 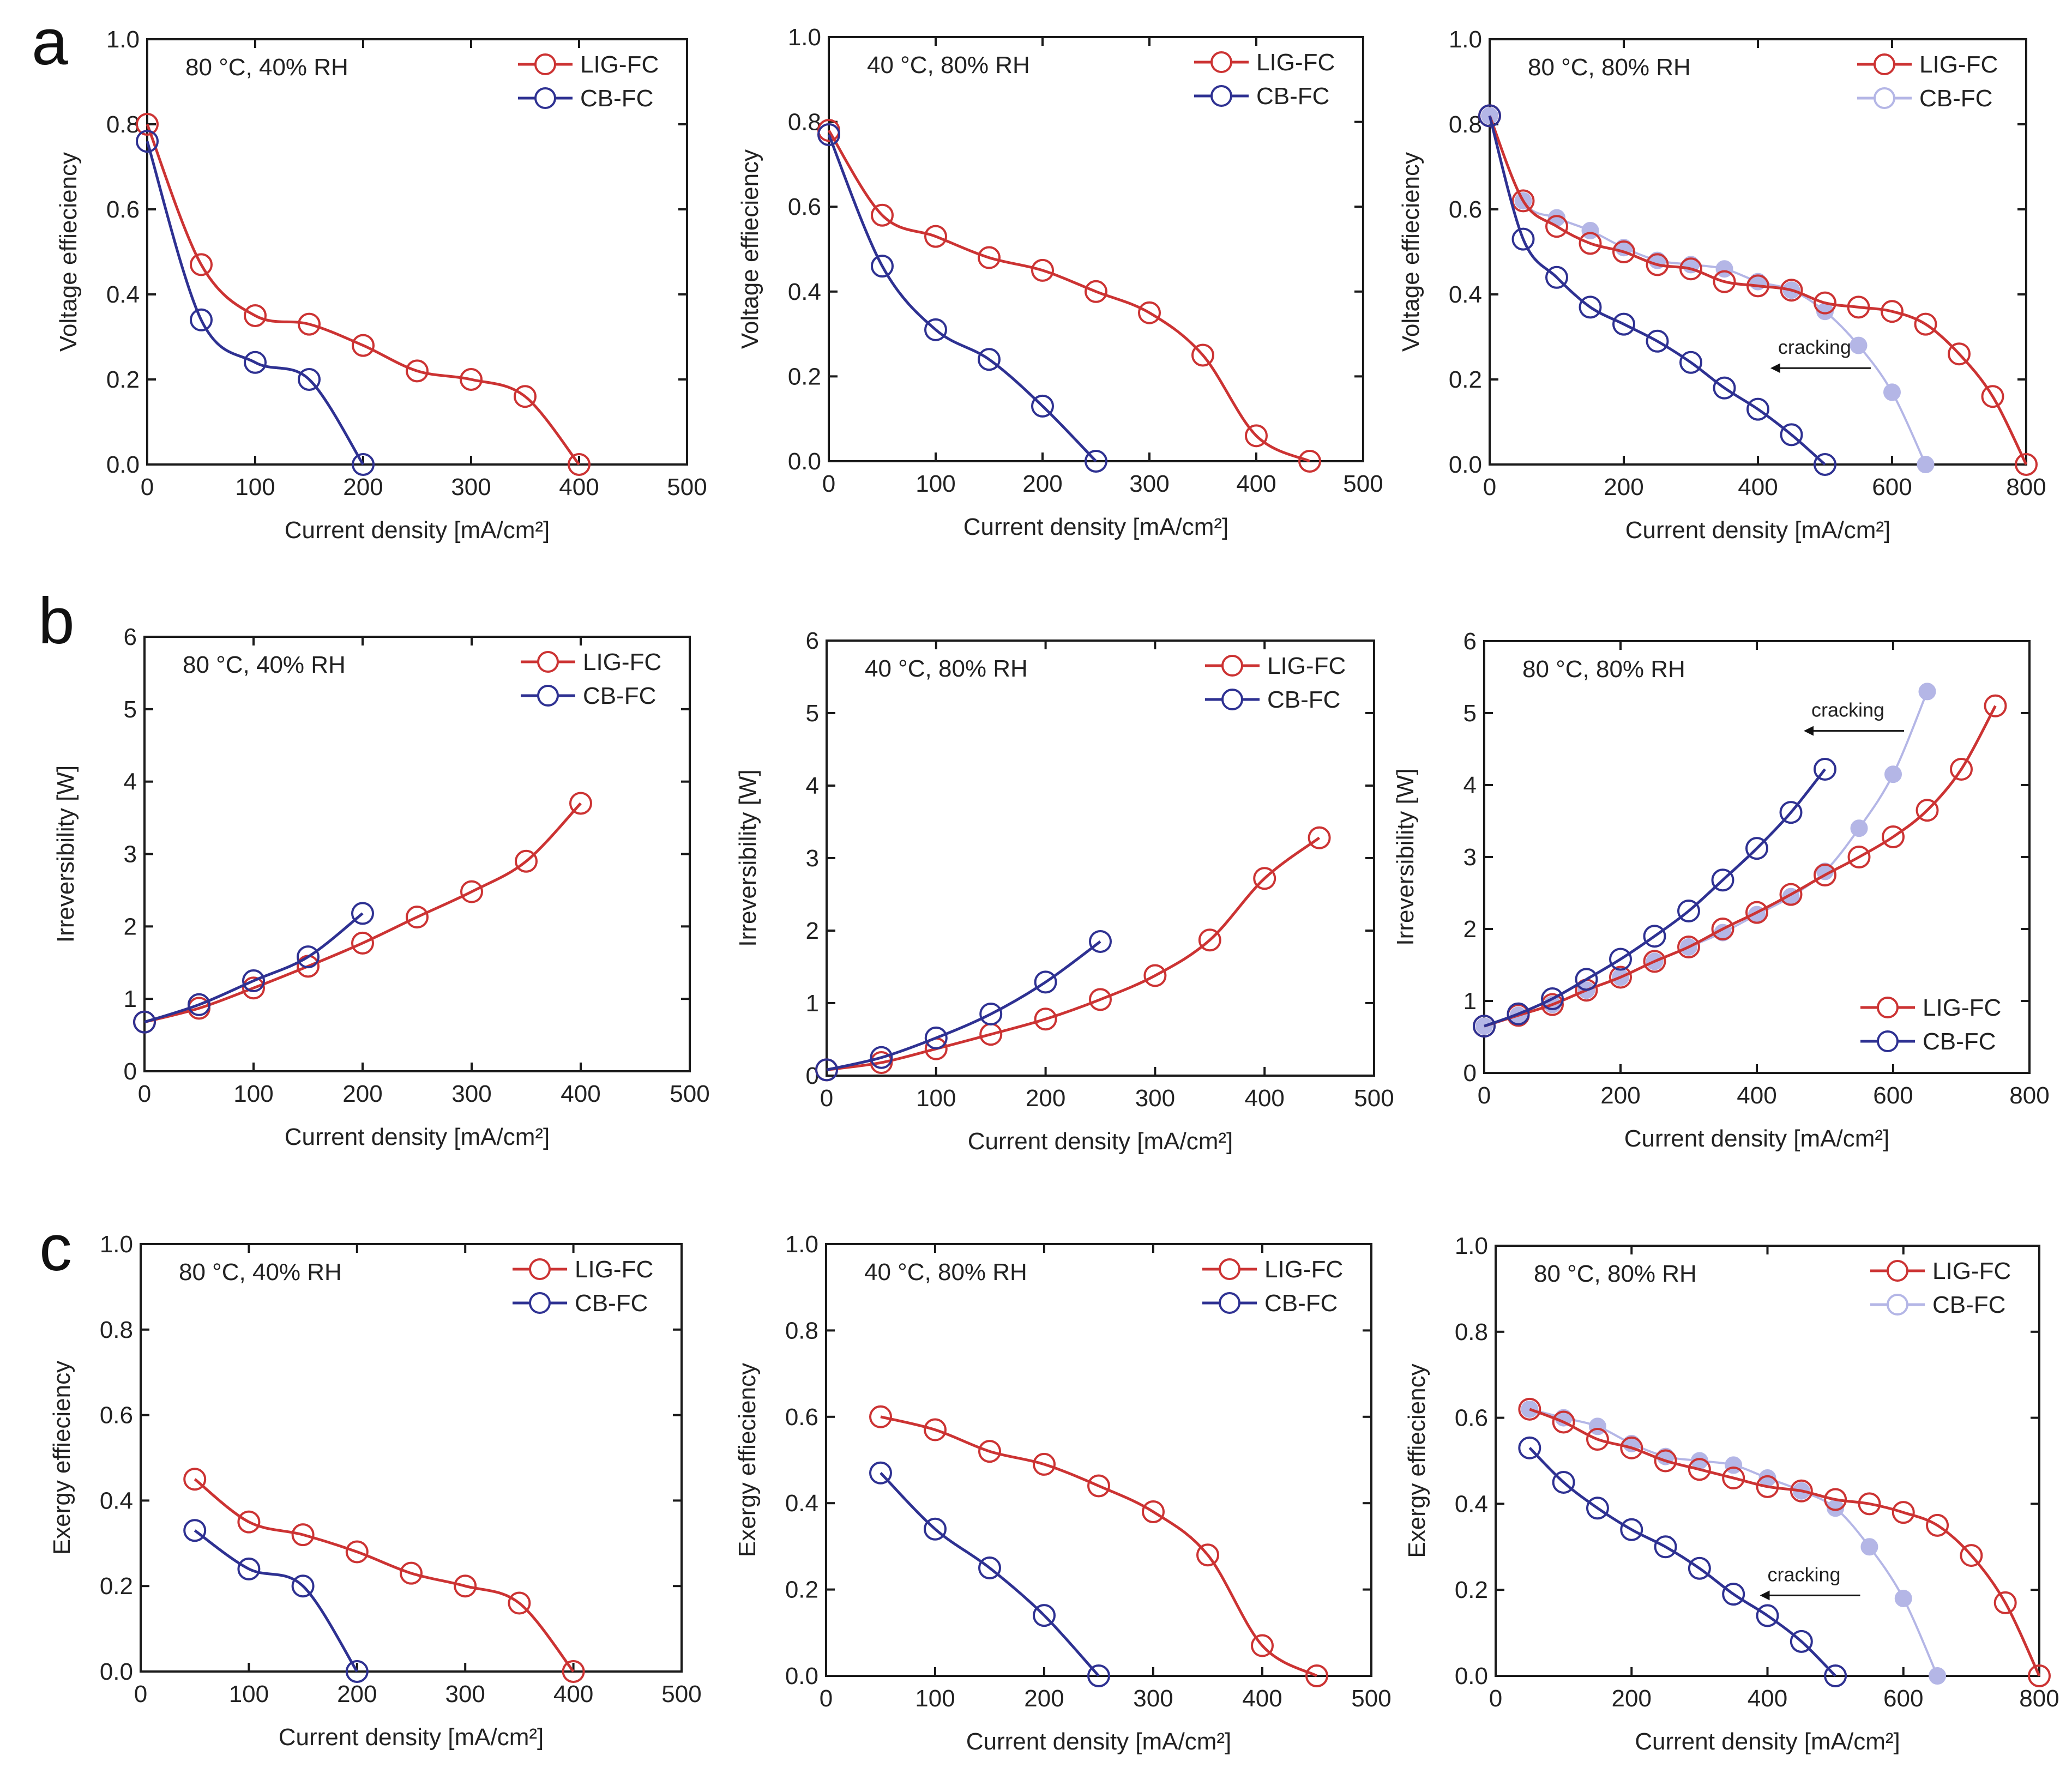 I want to click on y-tick-label: 0.6, so click(x=802, y=1417).